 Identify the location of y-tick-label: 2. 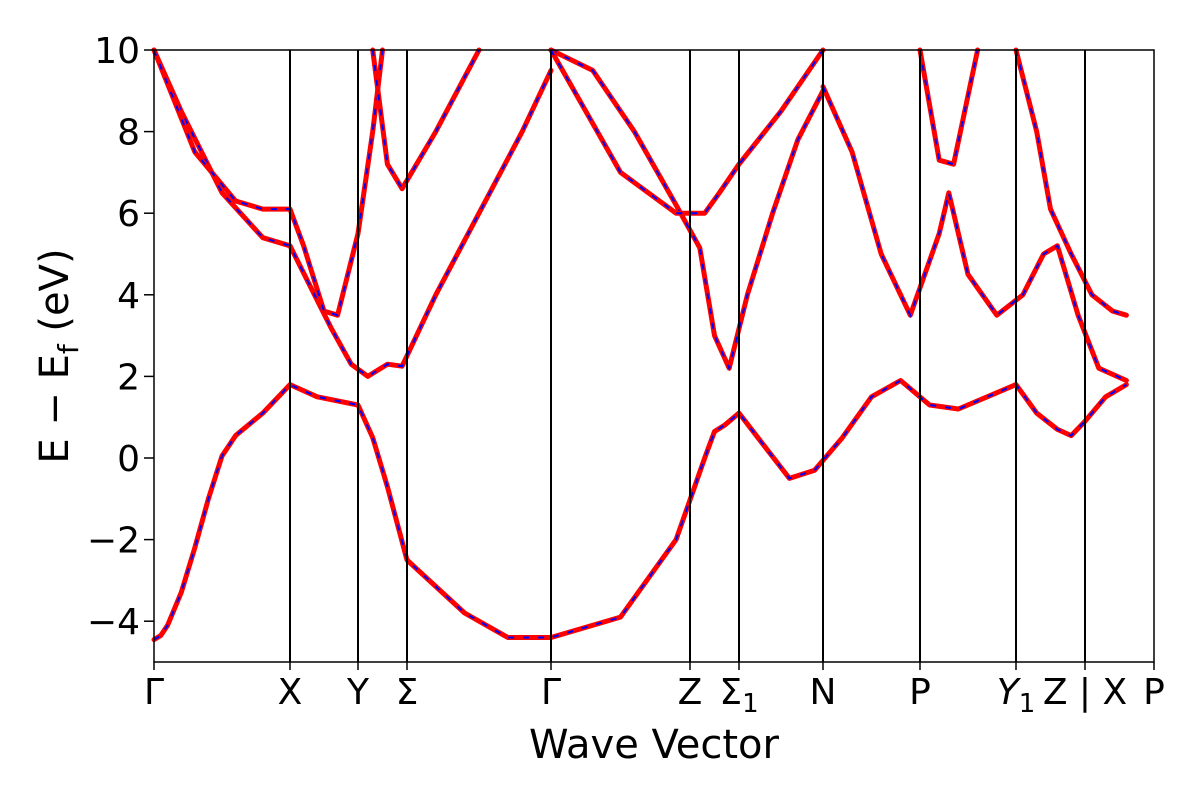
(128, 377).